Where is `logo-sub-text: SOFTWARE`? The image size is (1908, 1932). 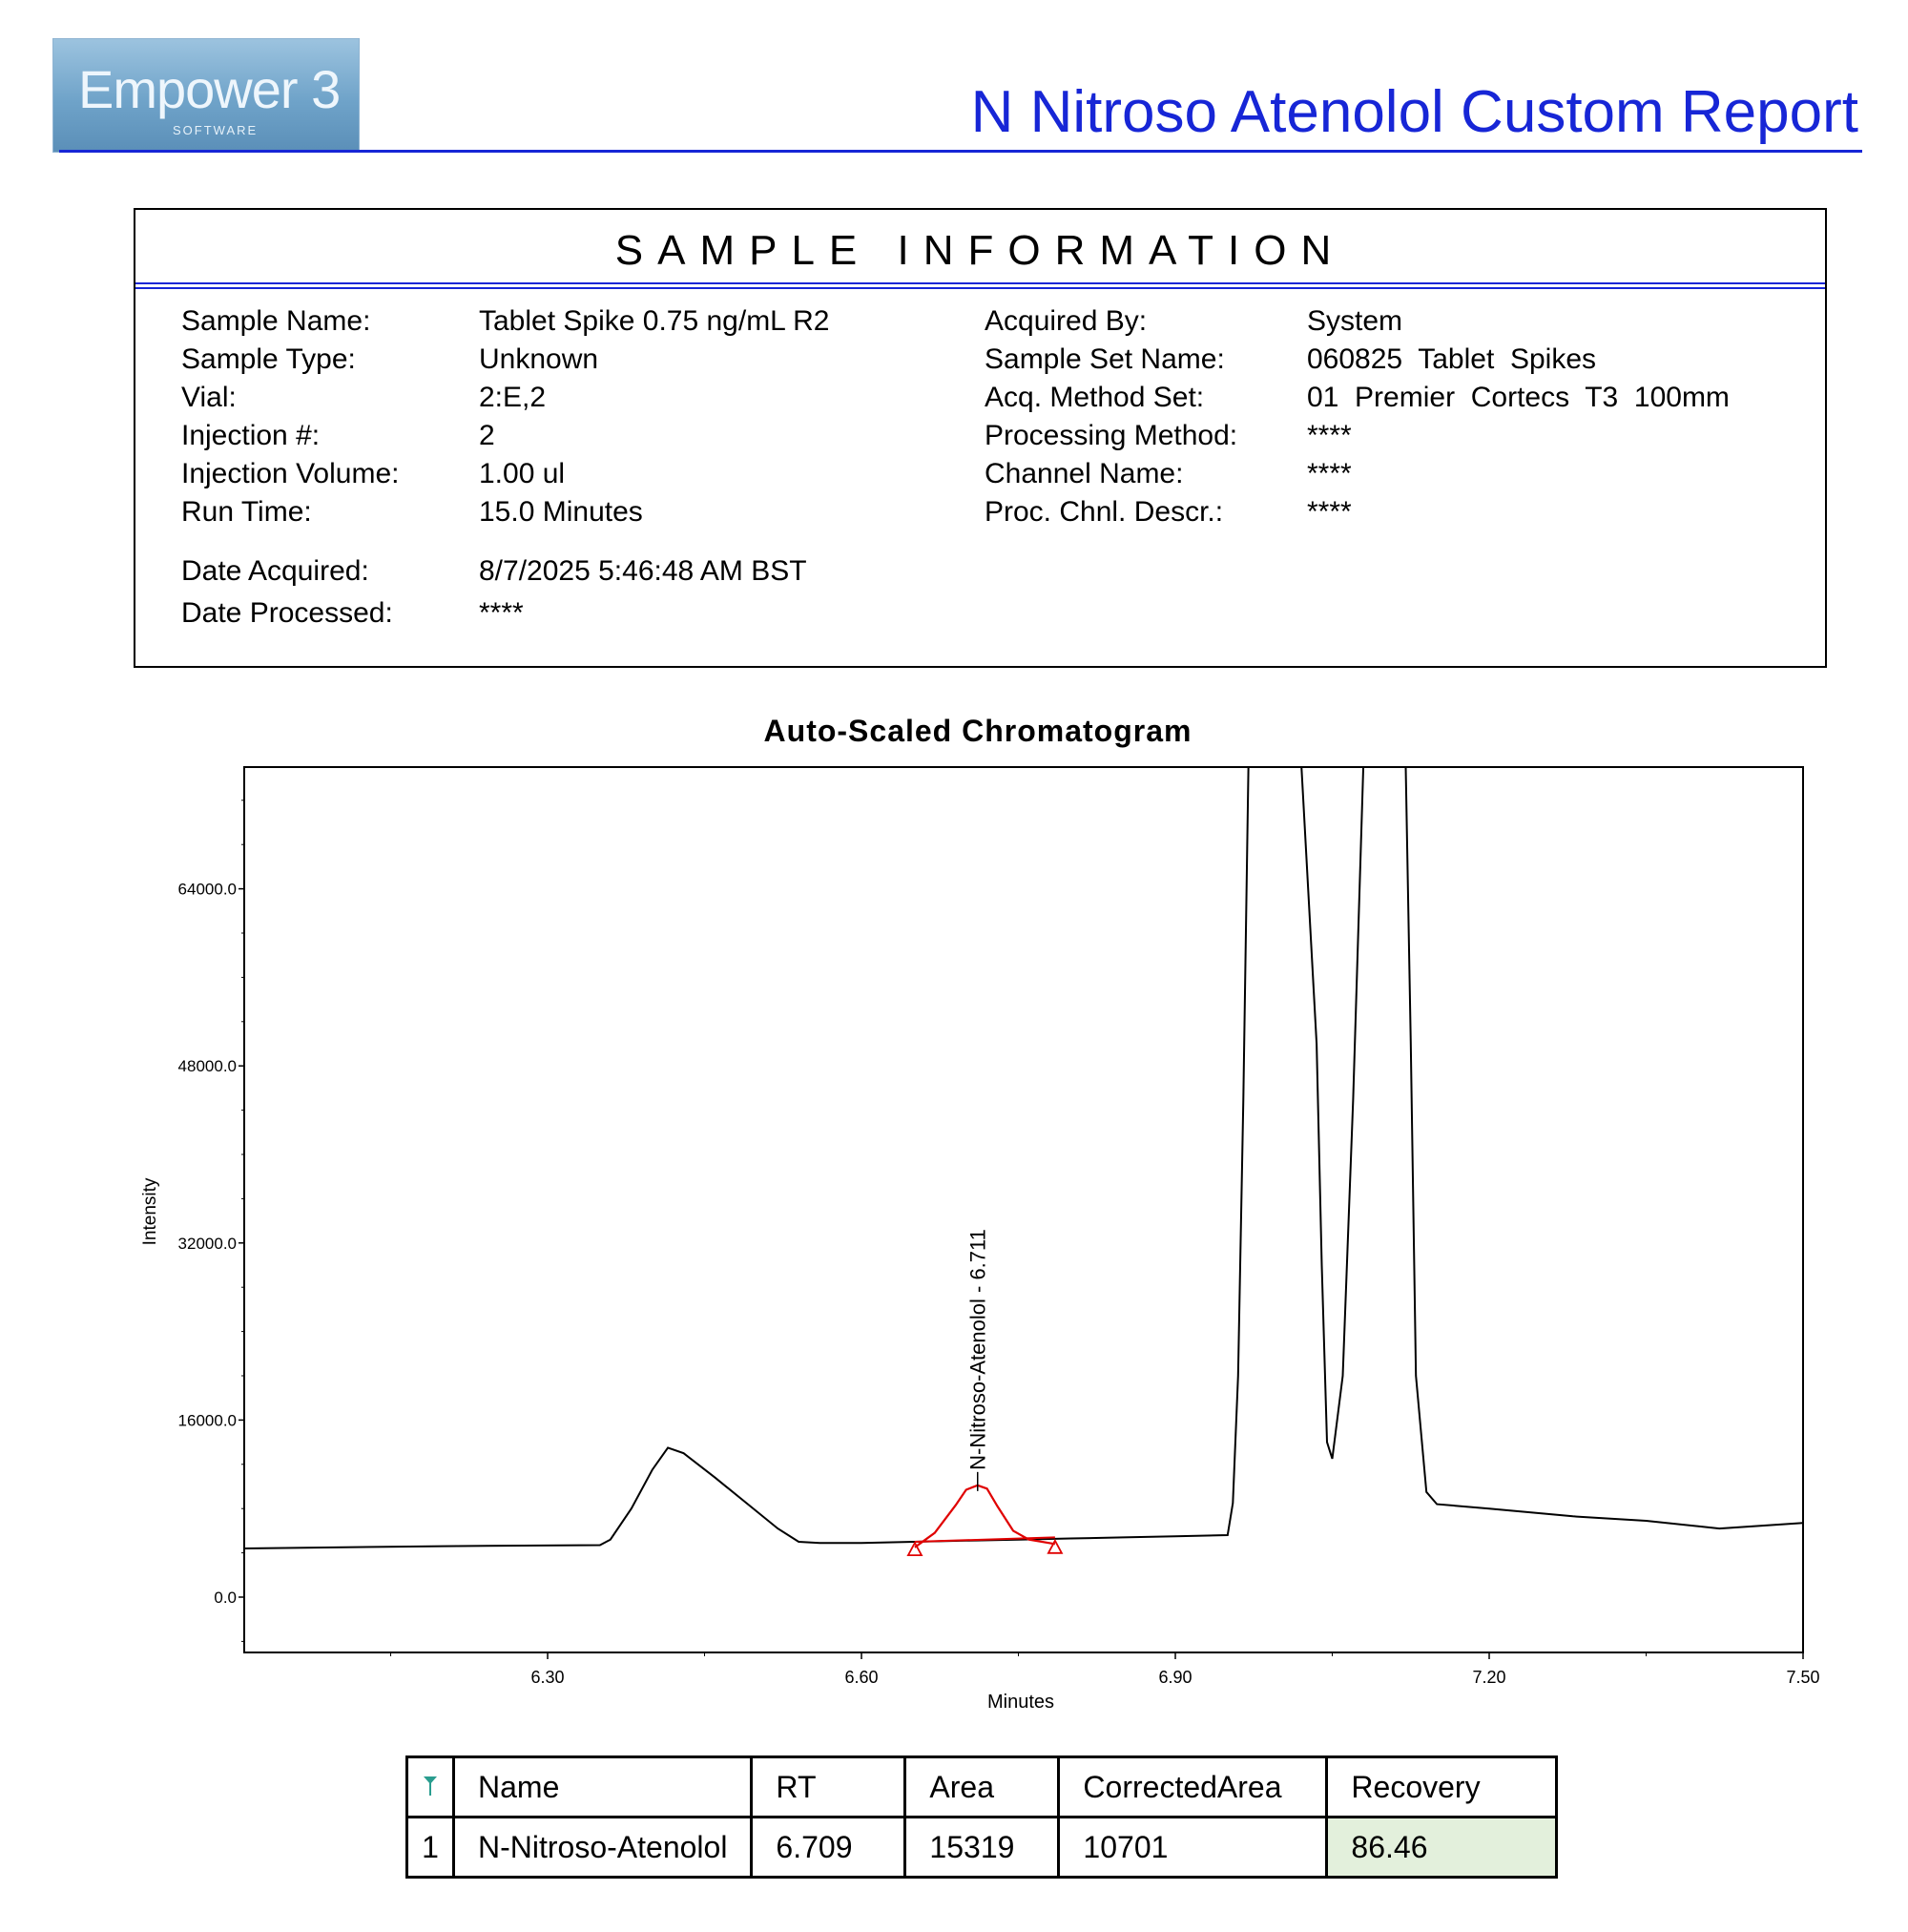
logo-sub-text: SOFTWARE is located at coordinates (216, 130).